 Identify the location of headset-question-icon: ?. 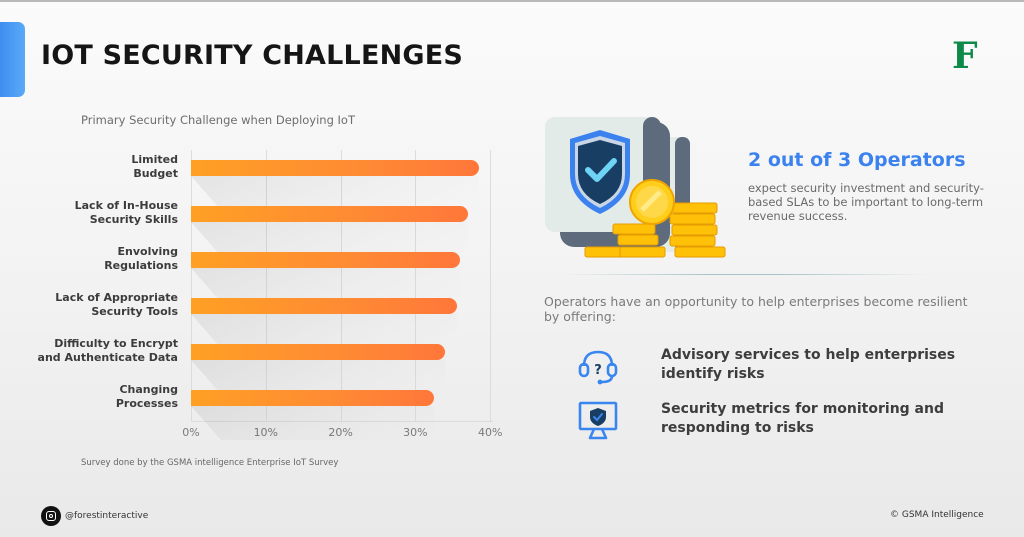
(598, 367).